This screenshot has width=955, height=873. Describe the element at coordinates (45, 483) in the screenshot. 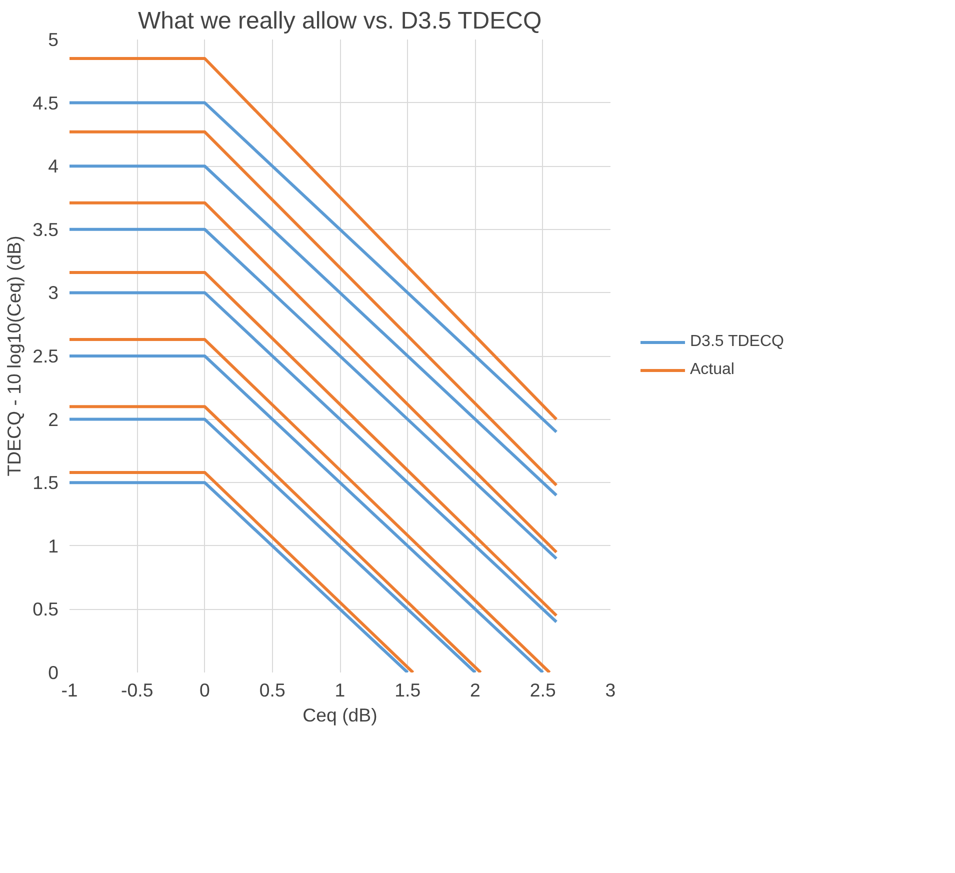

I see `y-tick-label: 1.5` at that location.